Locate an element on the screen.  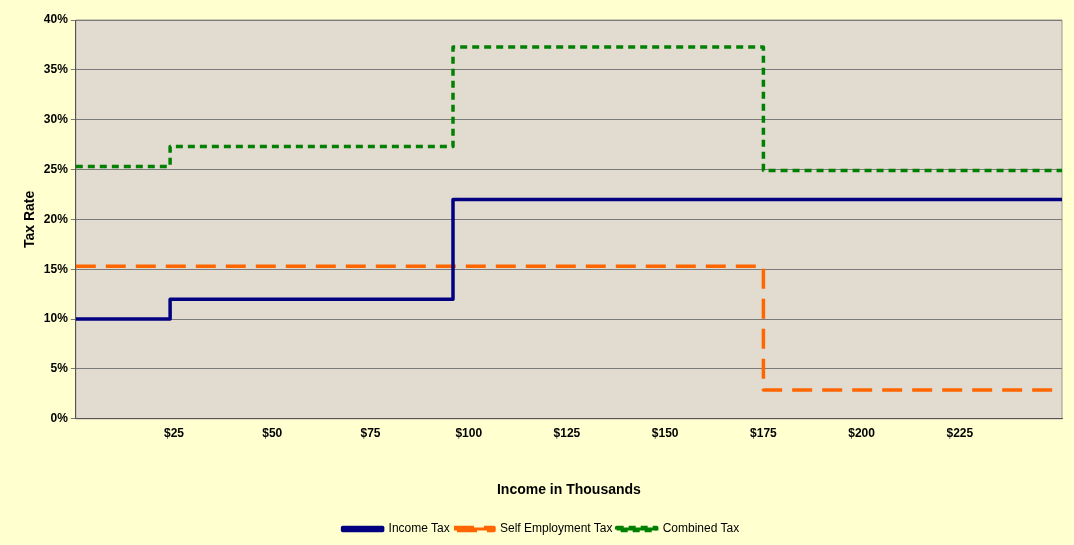
x-tick-label: $75 is located at coordinates (370, 433).